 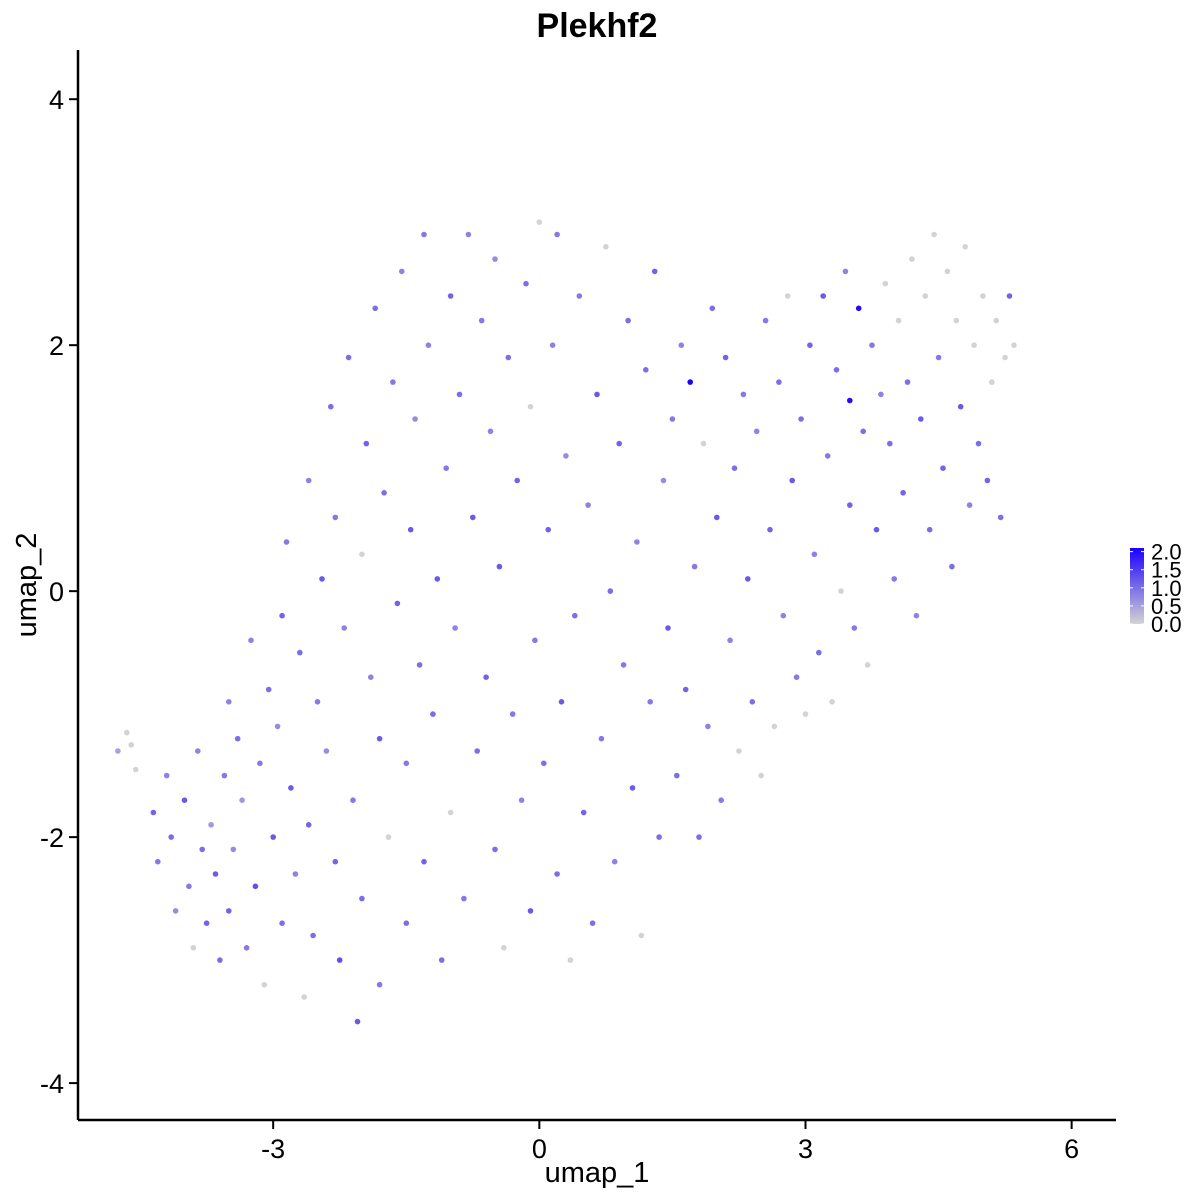 What do you see at coordinates (1166, 552) in the screenshot?
I see `legend-tick-label: 2.0` at bounding box center [1166, 552].